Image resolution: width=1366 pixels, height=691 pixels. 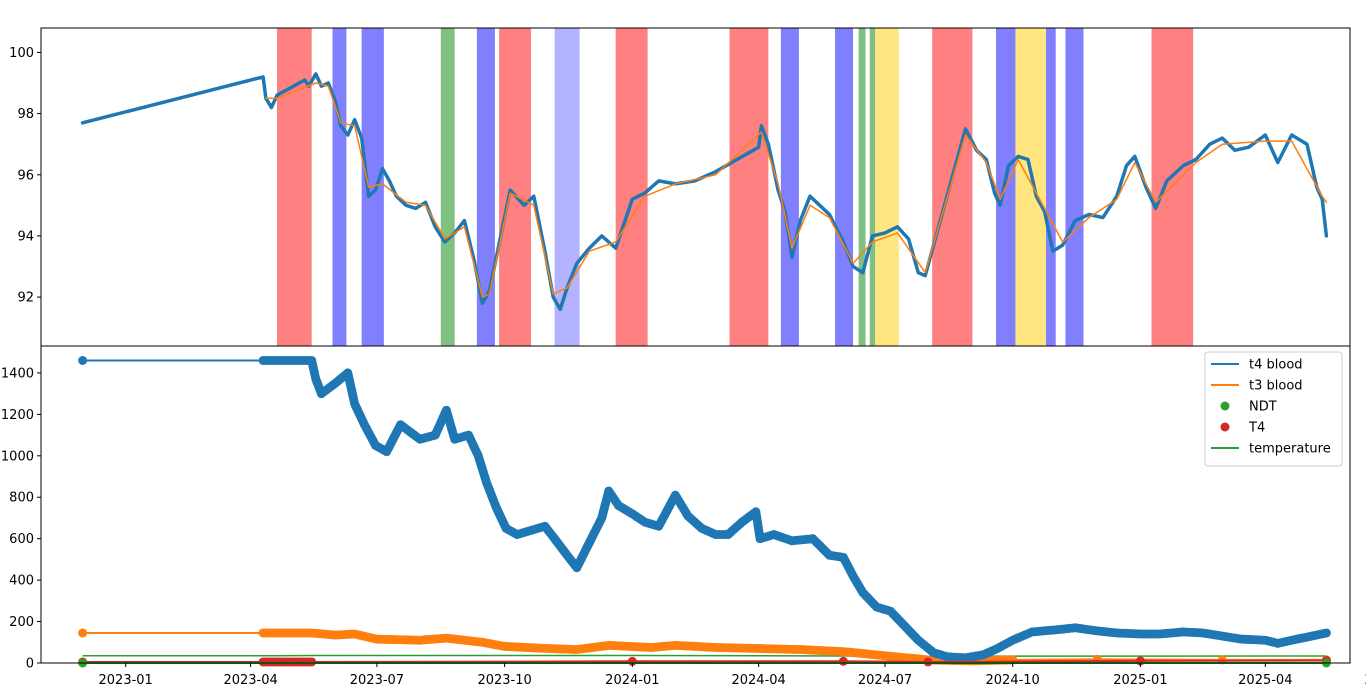 I want to click on bottom-y-tick-label-4: 800, so click(x=21, y=498).